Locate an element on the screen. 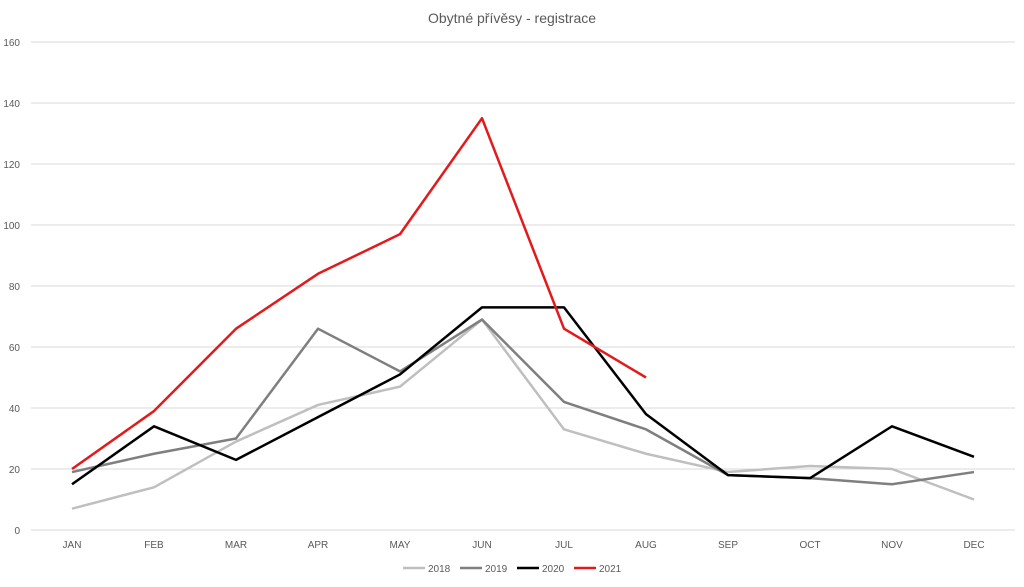  x-tick-label: NOV is located at coordinates (892, 545).